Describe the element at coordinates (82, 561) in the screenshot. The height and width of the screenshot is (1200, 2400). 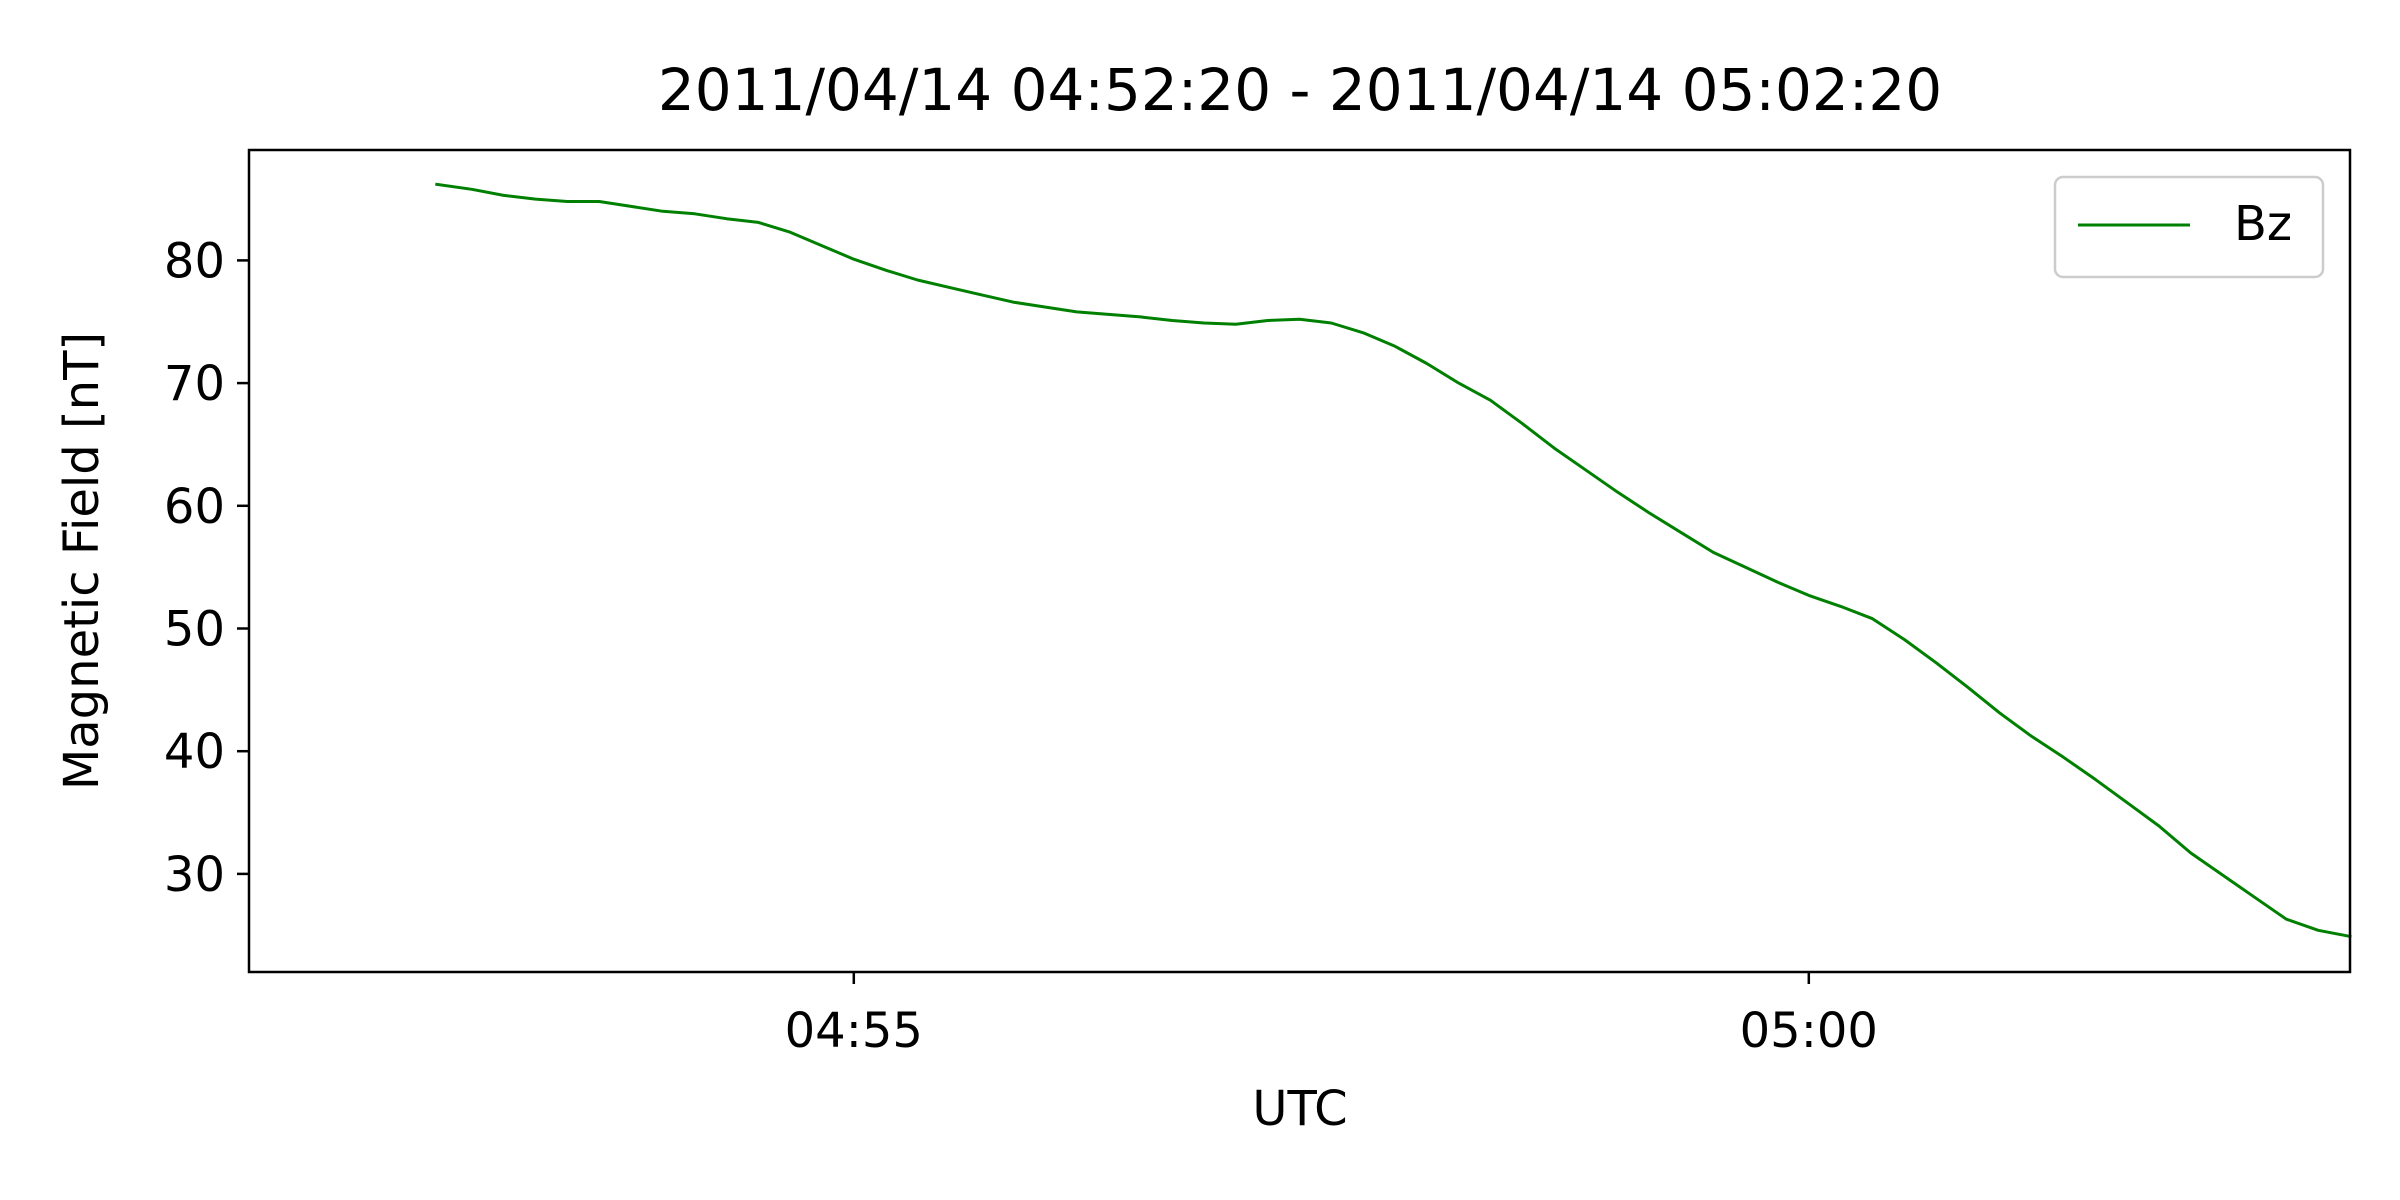
I see `y-axis-label: Magnetic Field [nT]` at that location.